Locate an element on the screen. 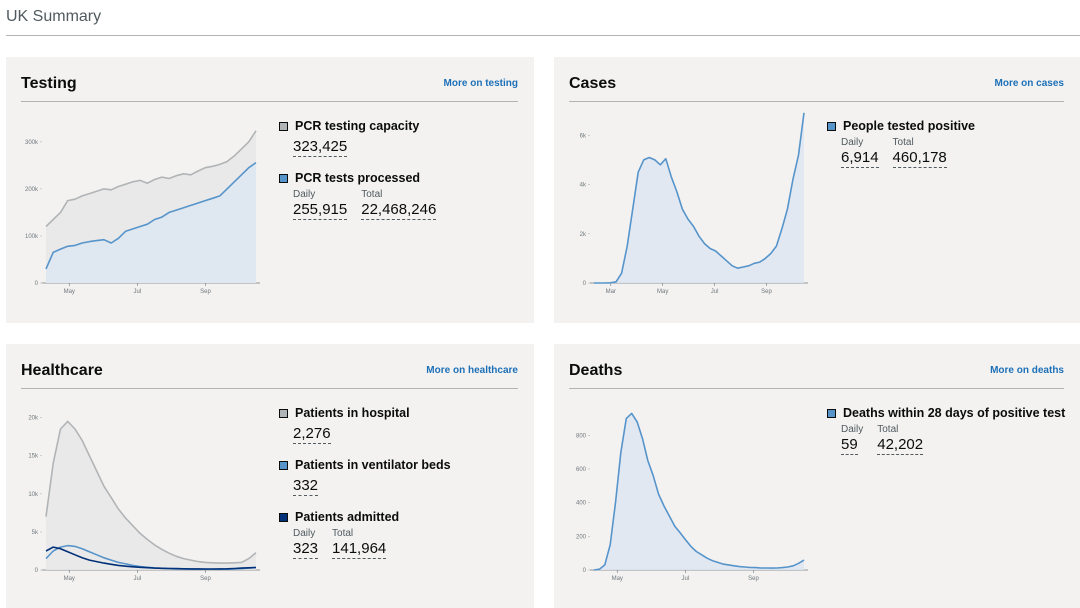 Image resolution: width=1080 pixels, height=608 pixels. y-tick-label: 100k is located at coordinates (32, 237).